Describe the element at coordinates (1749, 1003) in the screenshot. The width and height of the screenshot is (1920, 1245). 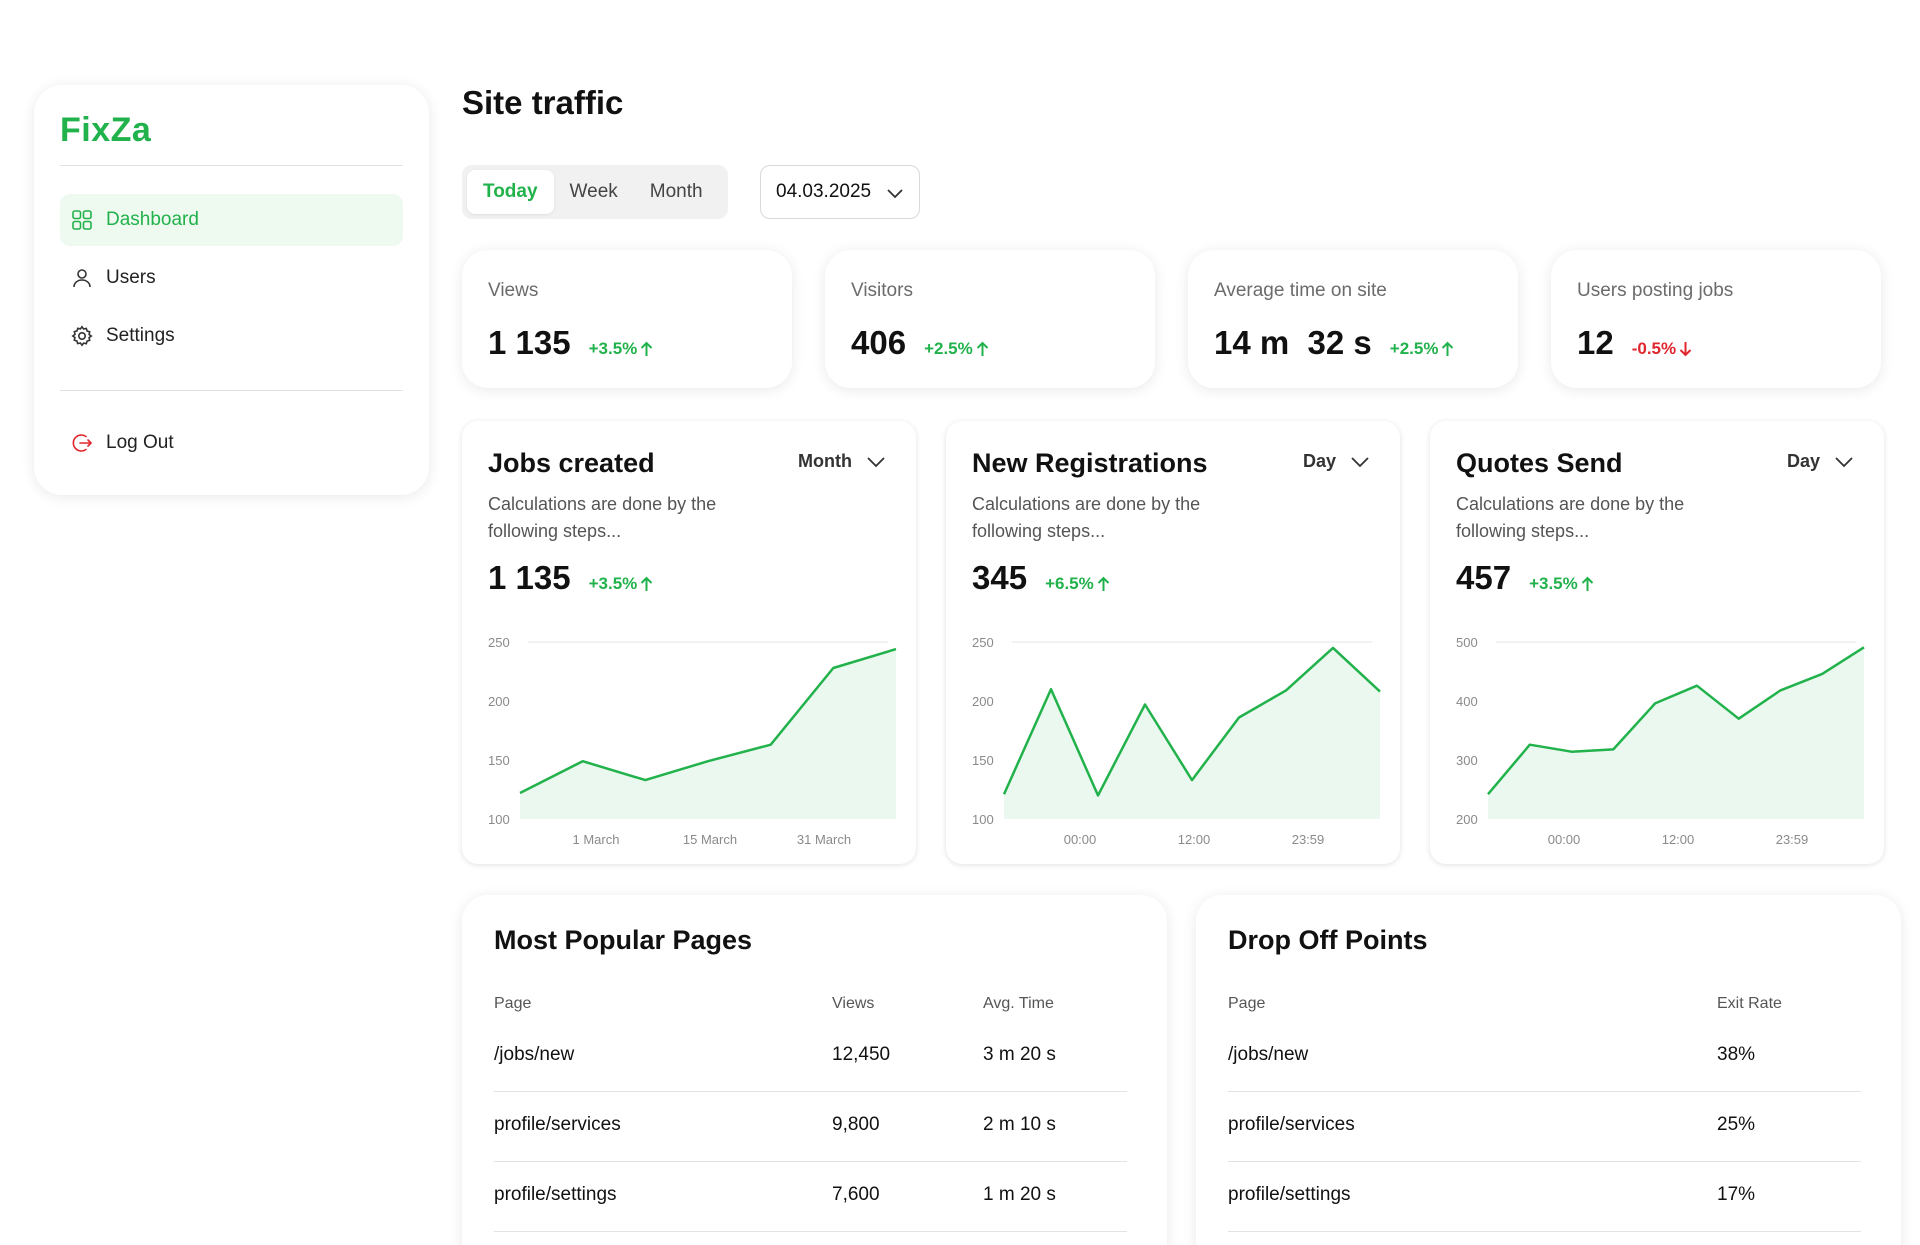
I see `column-header-exit-rate: Exit Rate` at that location.